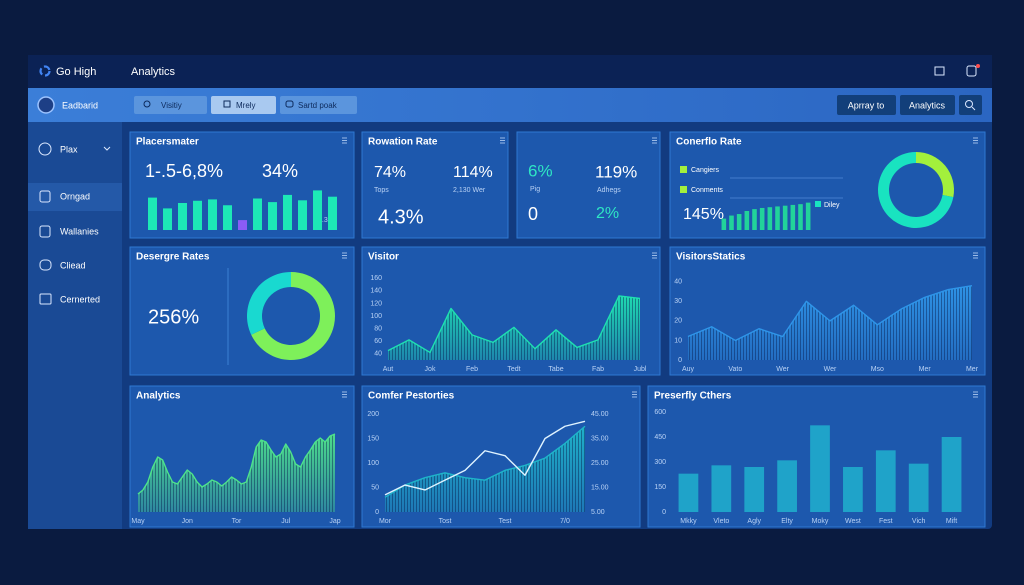  I want to click on x-tick-label: Tabe, so click(555, 369).